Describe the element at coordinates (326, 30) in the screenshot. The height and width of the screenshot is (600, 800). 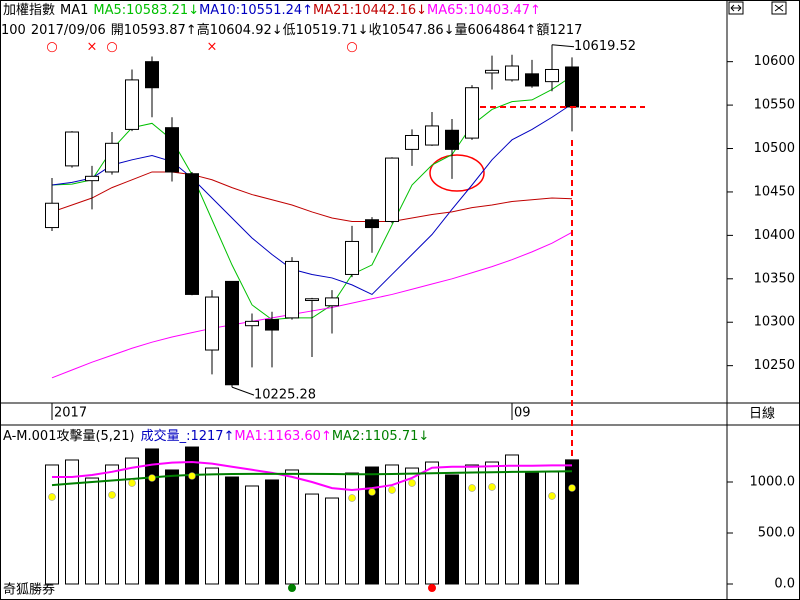
I see `info-item: 低10519.71↓` at that location.